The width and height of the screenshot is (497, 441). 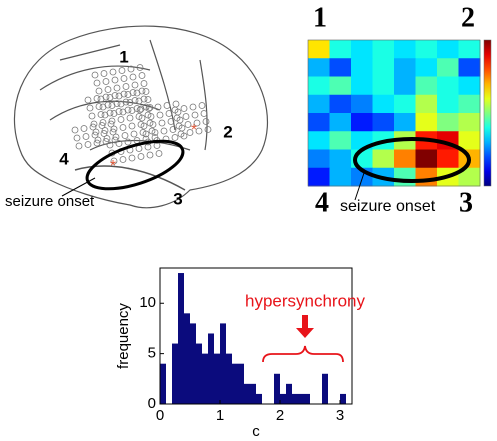 What do you see at coordinates (220, 415) in the screenshot?
I see `x-tick-label: 1` at bounding box center [220, 415].